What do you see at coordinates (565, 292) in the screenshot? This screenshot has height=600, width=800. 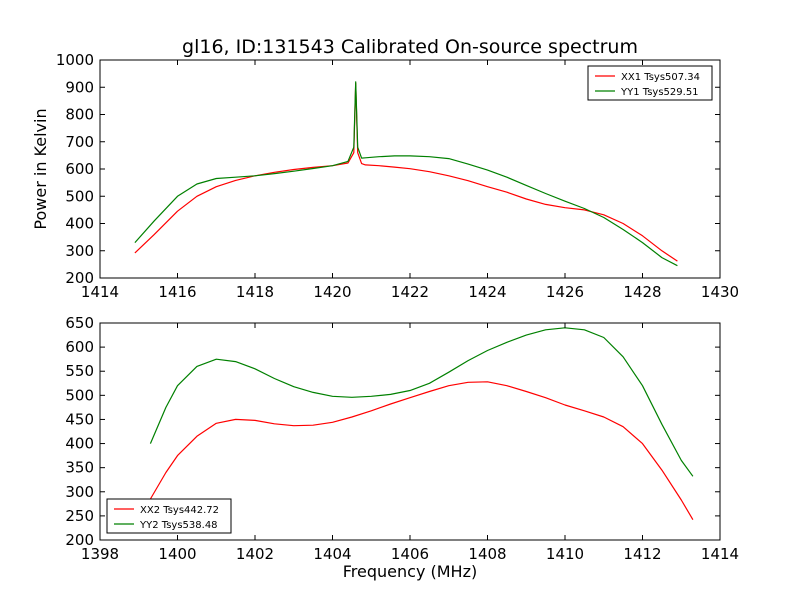 I see `top-plot-x-tick-label: 1426` at bounding box center [565, 292].